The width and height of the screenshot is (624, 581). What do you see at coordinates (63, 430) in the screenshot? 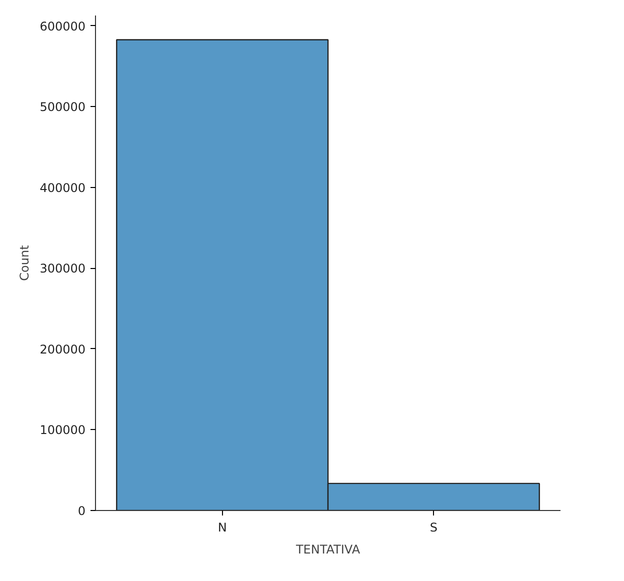
I see `y-tick-label: 100000` at bounding box center [63, 430].